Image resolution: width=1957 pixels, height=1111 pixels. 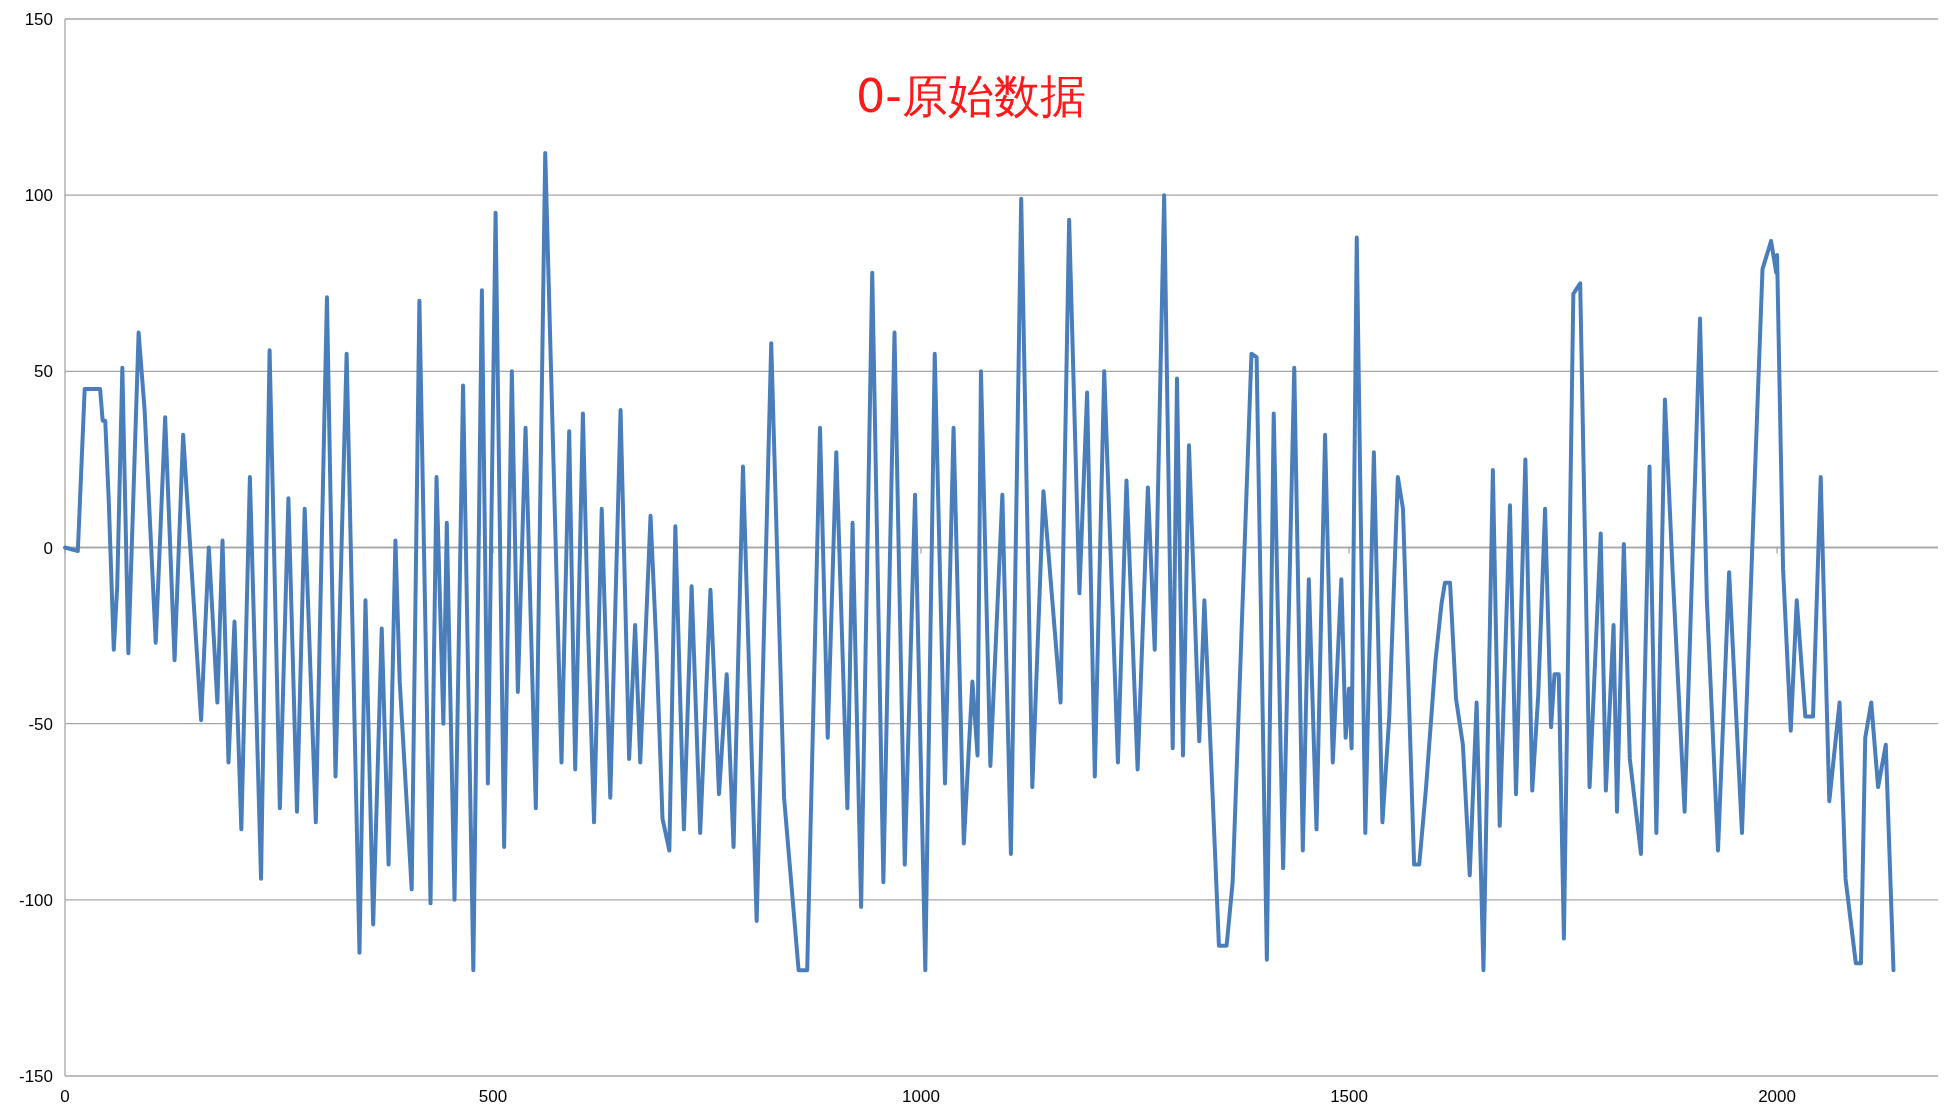 I want to click on y-tick-label: 150, so click(x=38, y=19).